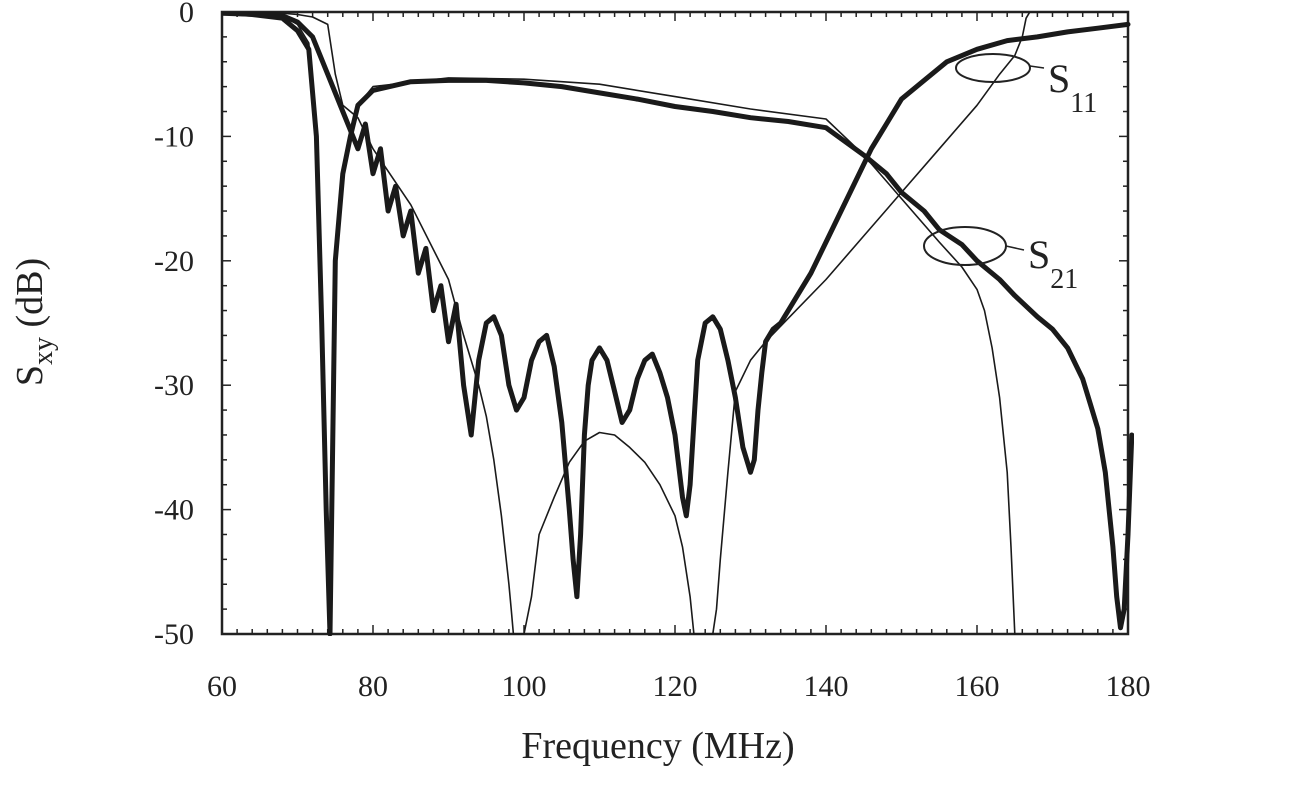 This screenshot has width=1294, height=808. I want to click on y-tick-label: -30, so click(174, 385).